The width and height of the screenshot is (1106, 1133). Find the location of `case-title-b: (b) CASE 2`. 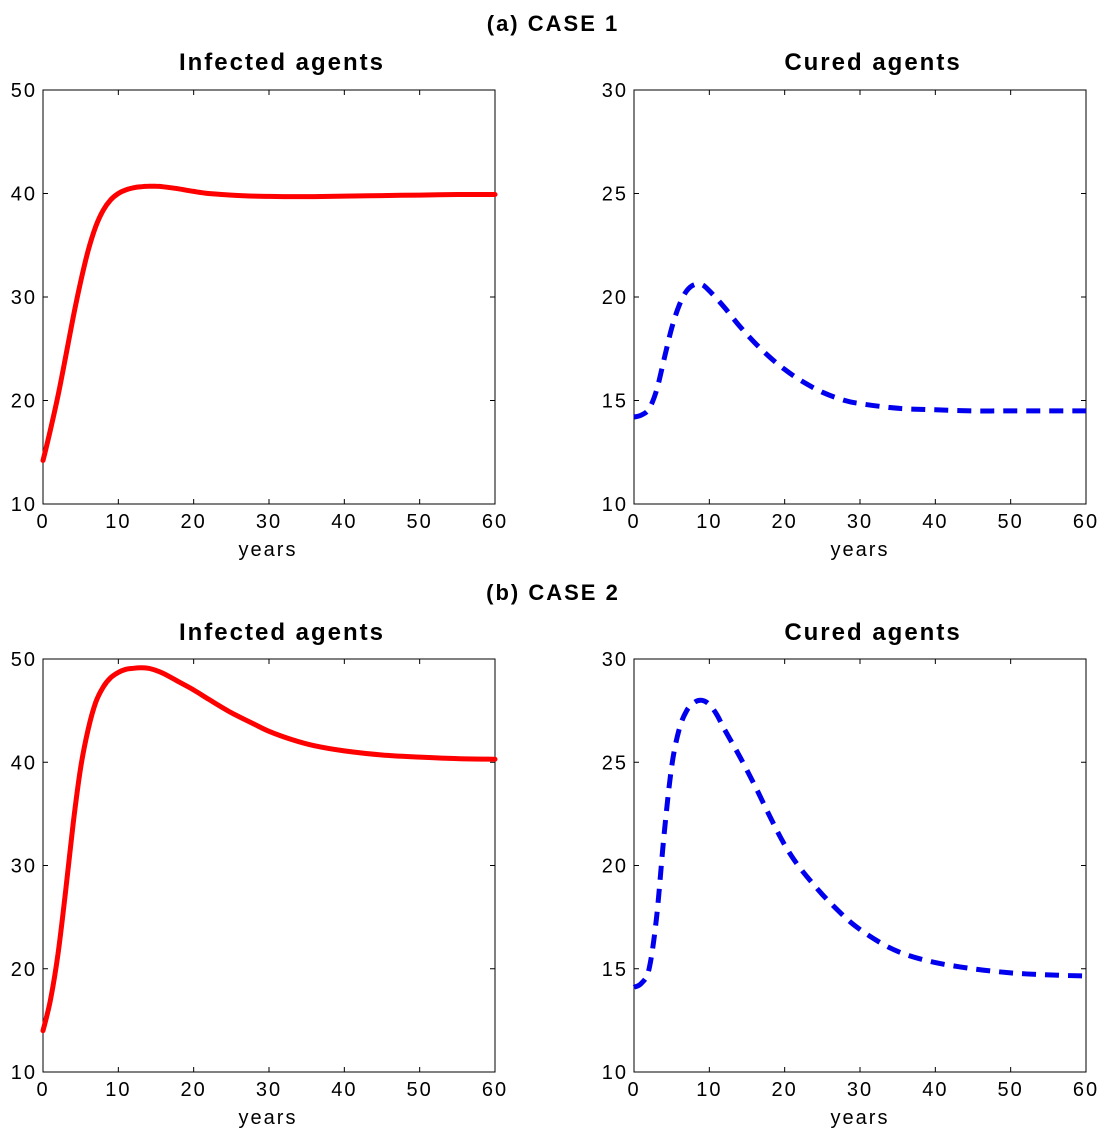

case-title-b: (b) CASE 2 is located at coordinates (553, 592).